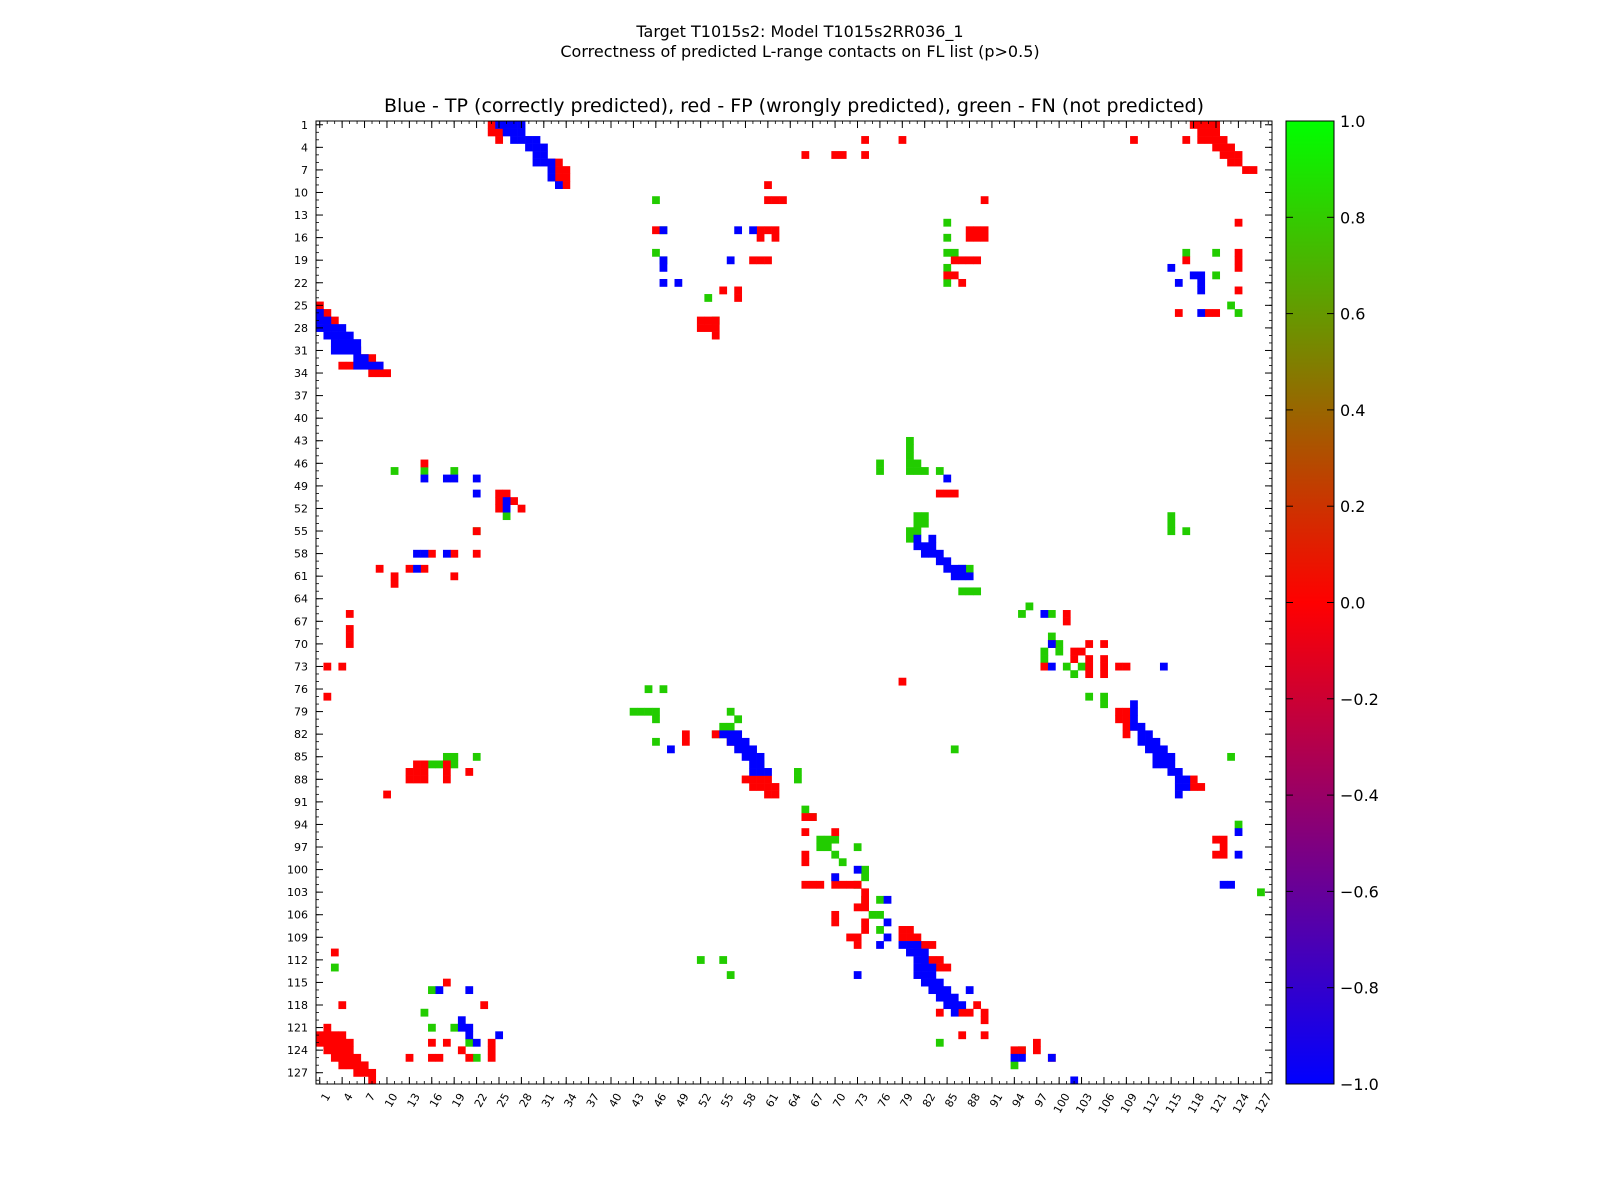 Image resolution: width=1600 pixels, height=1200 pixels. Describe the element at coordinates (1310, 602) in the screenshot. I see `colorbar` at that location.